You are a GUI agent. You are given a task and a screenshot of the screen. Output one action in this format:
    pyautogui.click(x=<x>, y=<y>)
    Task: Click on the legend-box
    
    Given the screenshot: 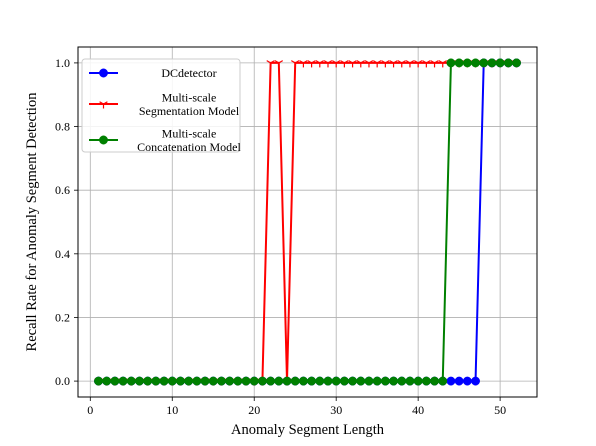 What is the action you would take?
    pyautogui.click(x=161, y=105)
    